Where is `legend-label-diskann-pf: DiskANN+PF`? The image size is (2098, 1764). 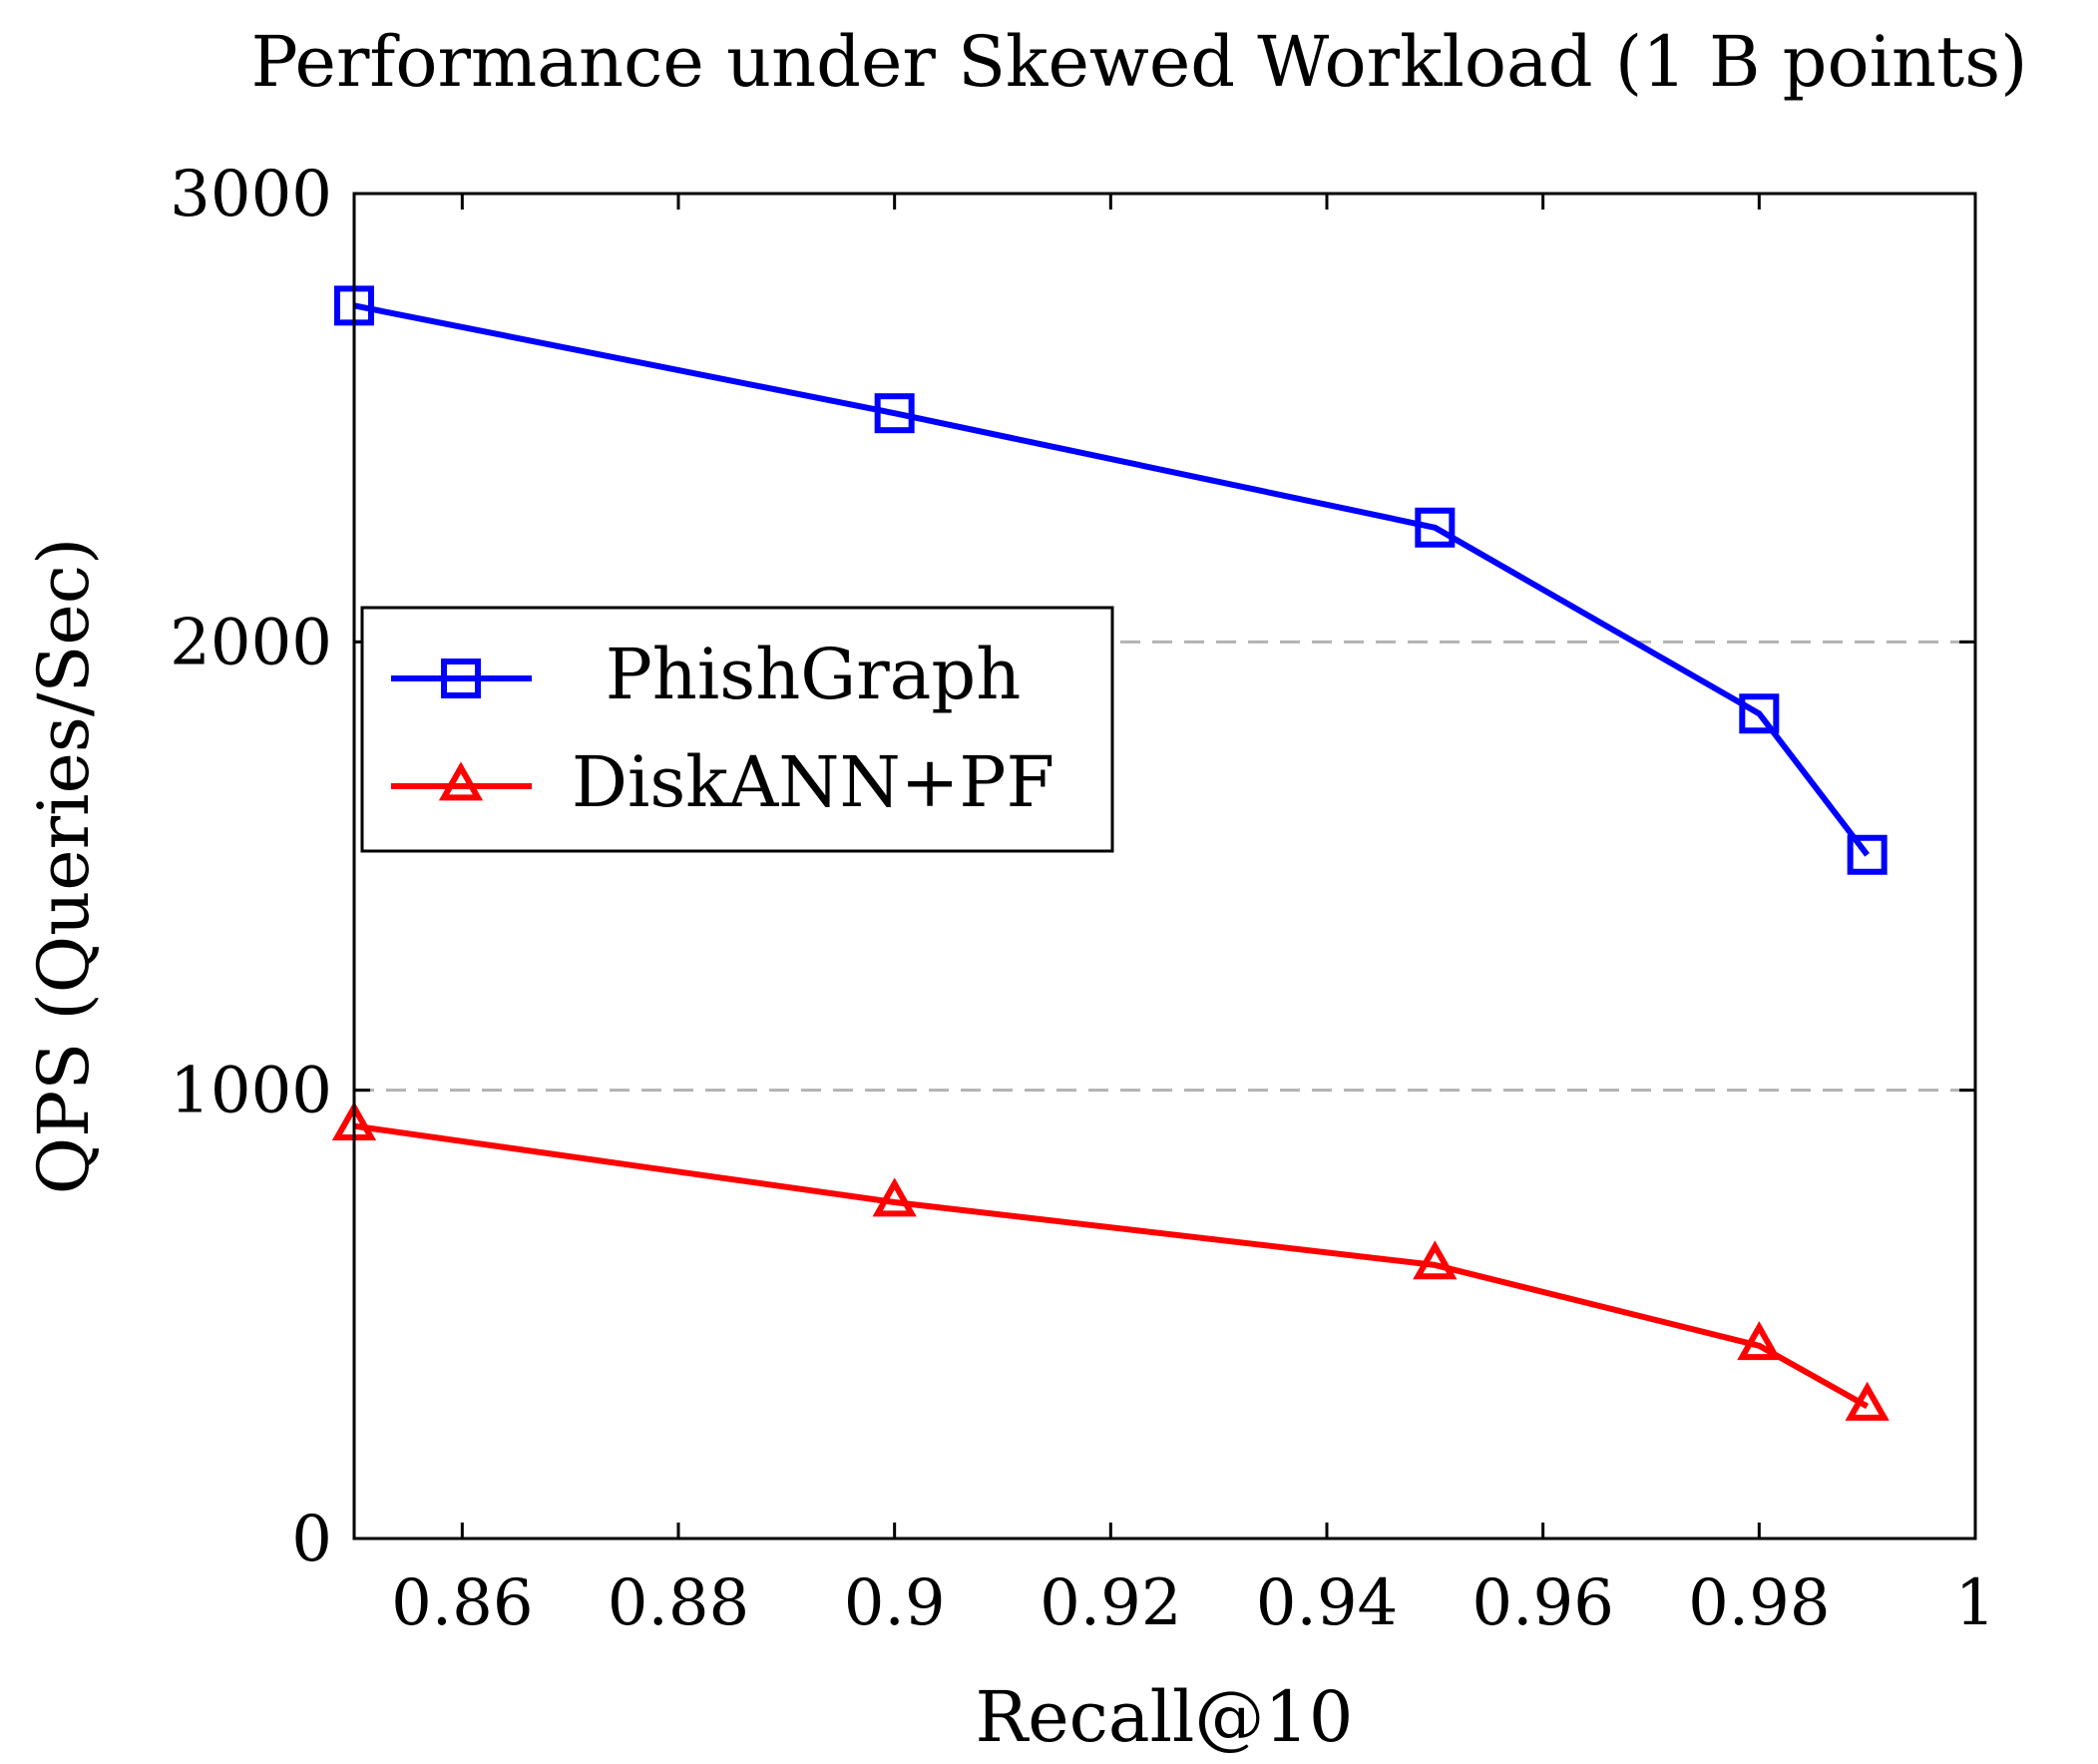 legend-label-diskann-pf: DiskANN+PF is located at coordinates (813, 782).